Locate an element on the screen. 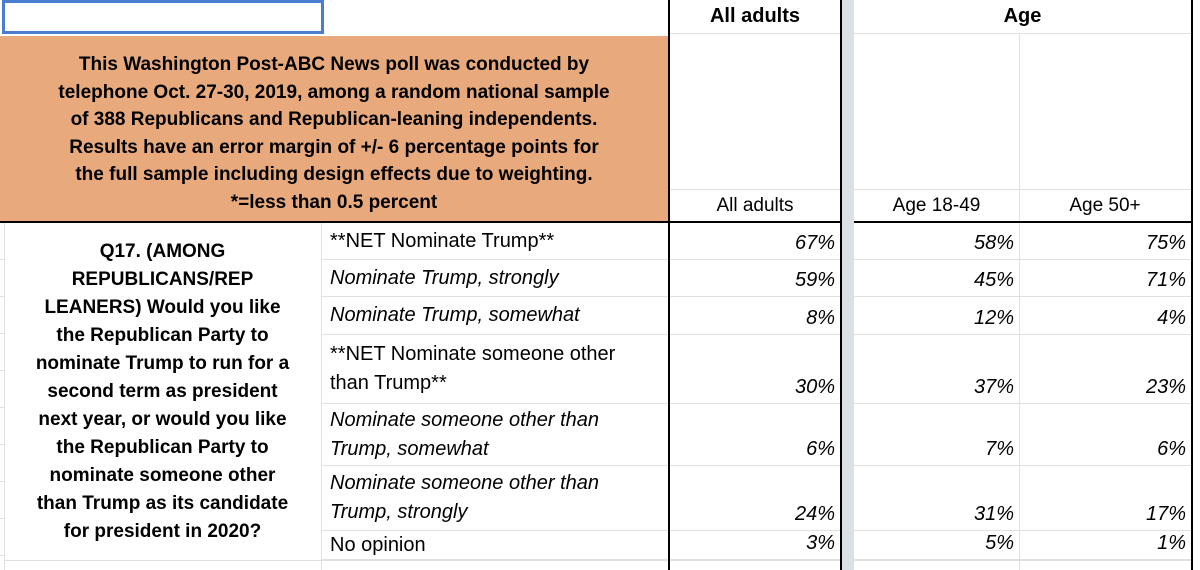 The width and height of the screenshot is (1200, 570). left-column-sliver-gridlines is located at coordinates (2, 396).